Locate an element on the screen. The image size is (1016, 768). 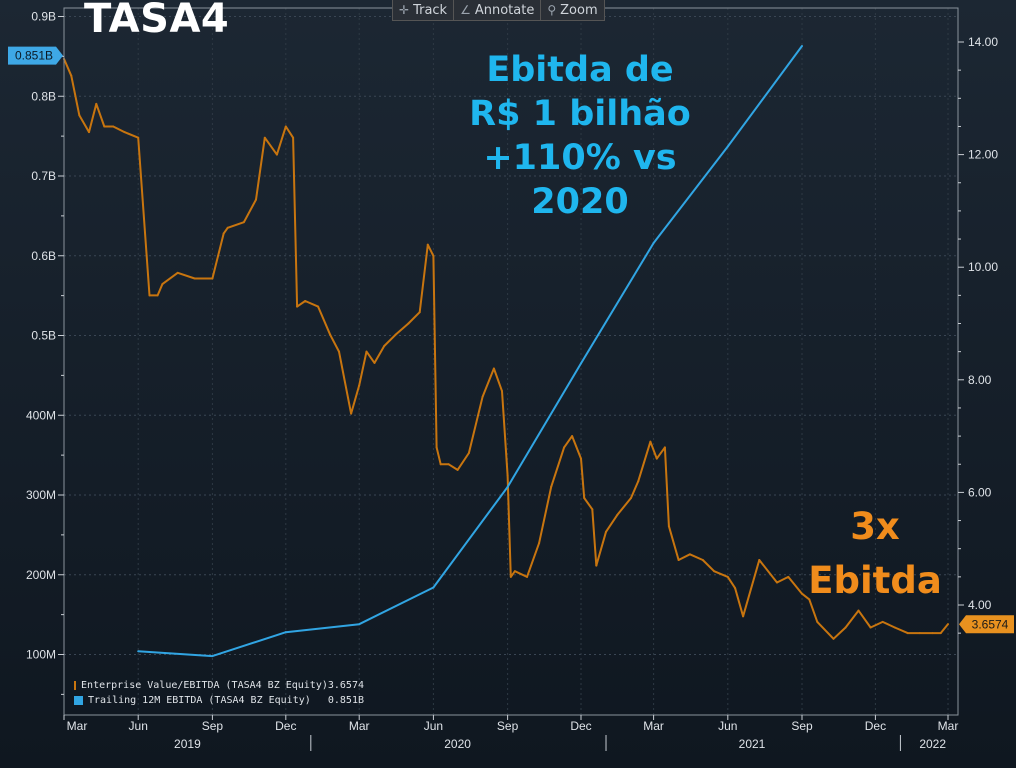
left-tick-label: 0.8B is located at coordinates (43, 96).